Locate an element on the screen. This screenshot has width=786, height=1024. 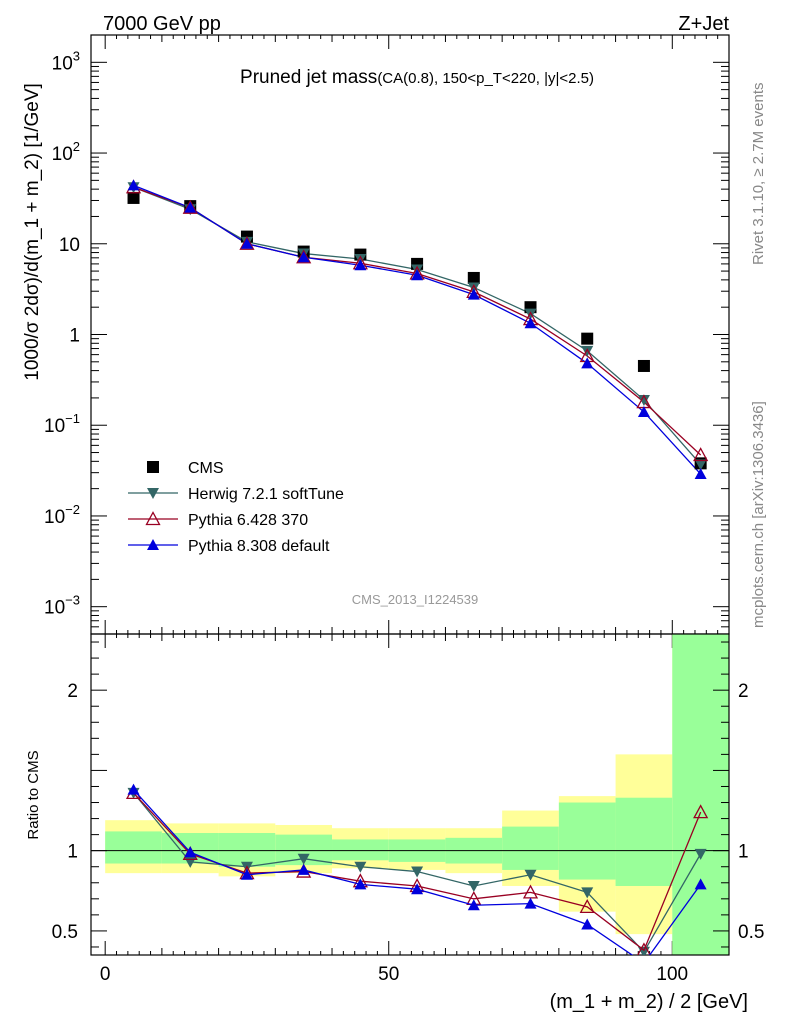
ratio-y-tick-label: 0.5 is located at coordinates (65, 932).